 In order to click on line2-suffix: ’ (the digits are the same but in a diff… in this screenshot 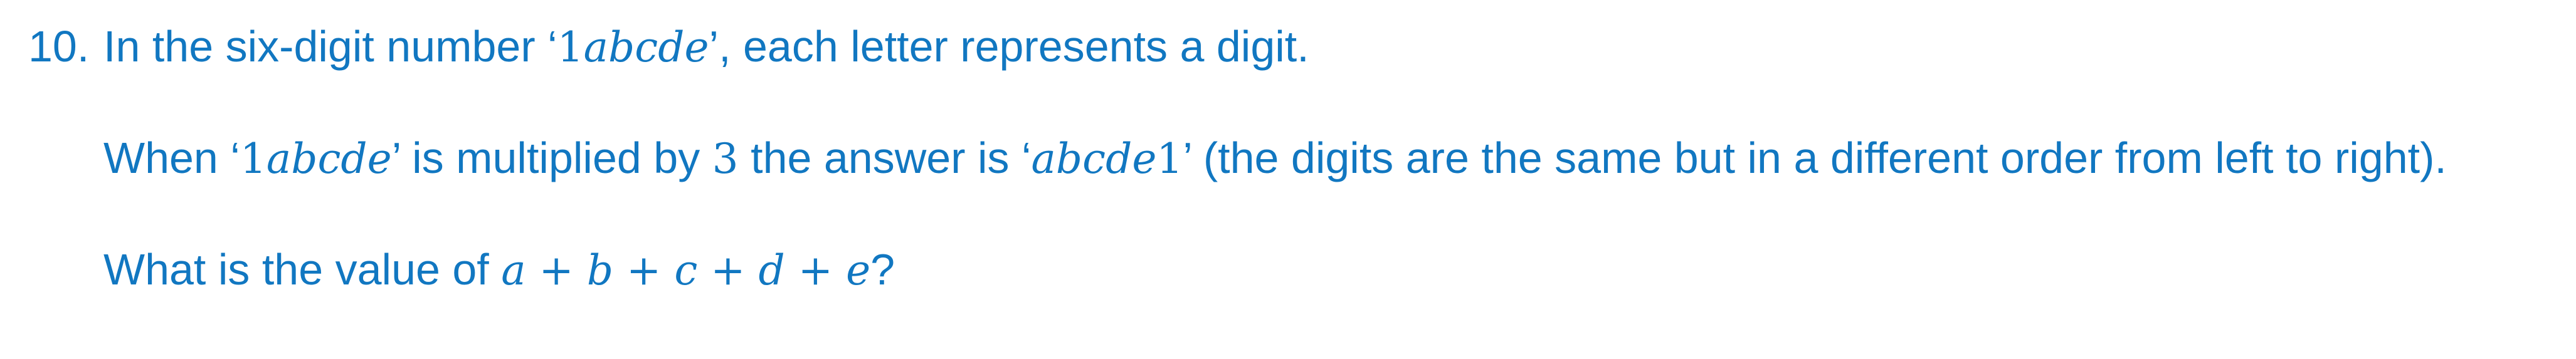, I will do `click(1815, 157)`.